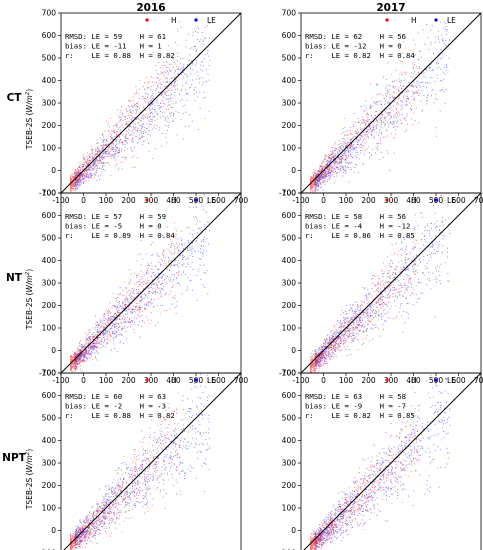 The width and height of the screenshot is (483, 550). What do you see at coordinates (353, 46) in the screenshot?
I see `stats-text: bias: LE = -12 H = 0` at bounding box center [353, 46].